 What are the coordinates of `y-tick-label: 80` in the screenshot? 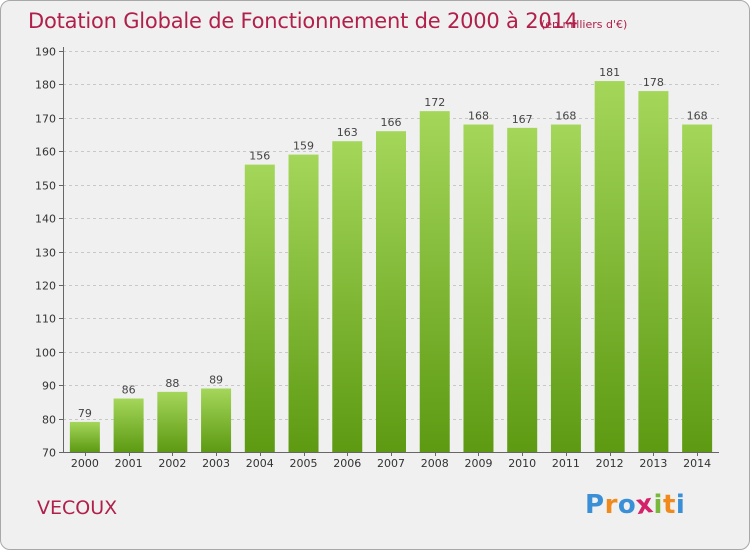 It's located at (49, 420).